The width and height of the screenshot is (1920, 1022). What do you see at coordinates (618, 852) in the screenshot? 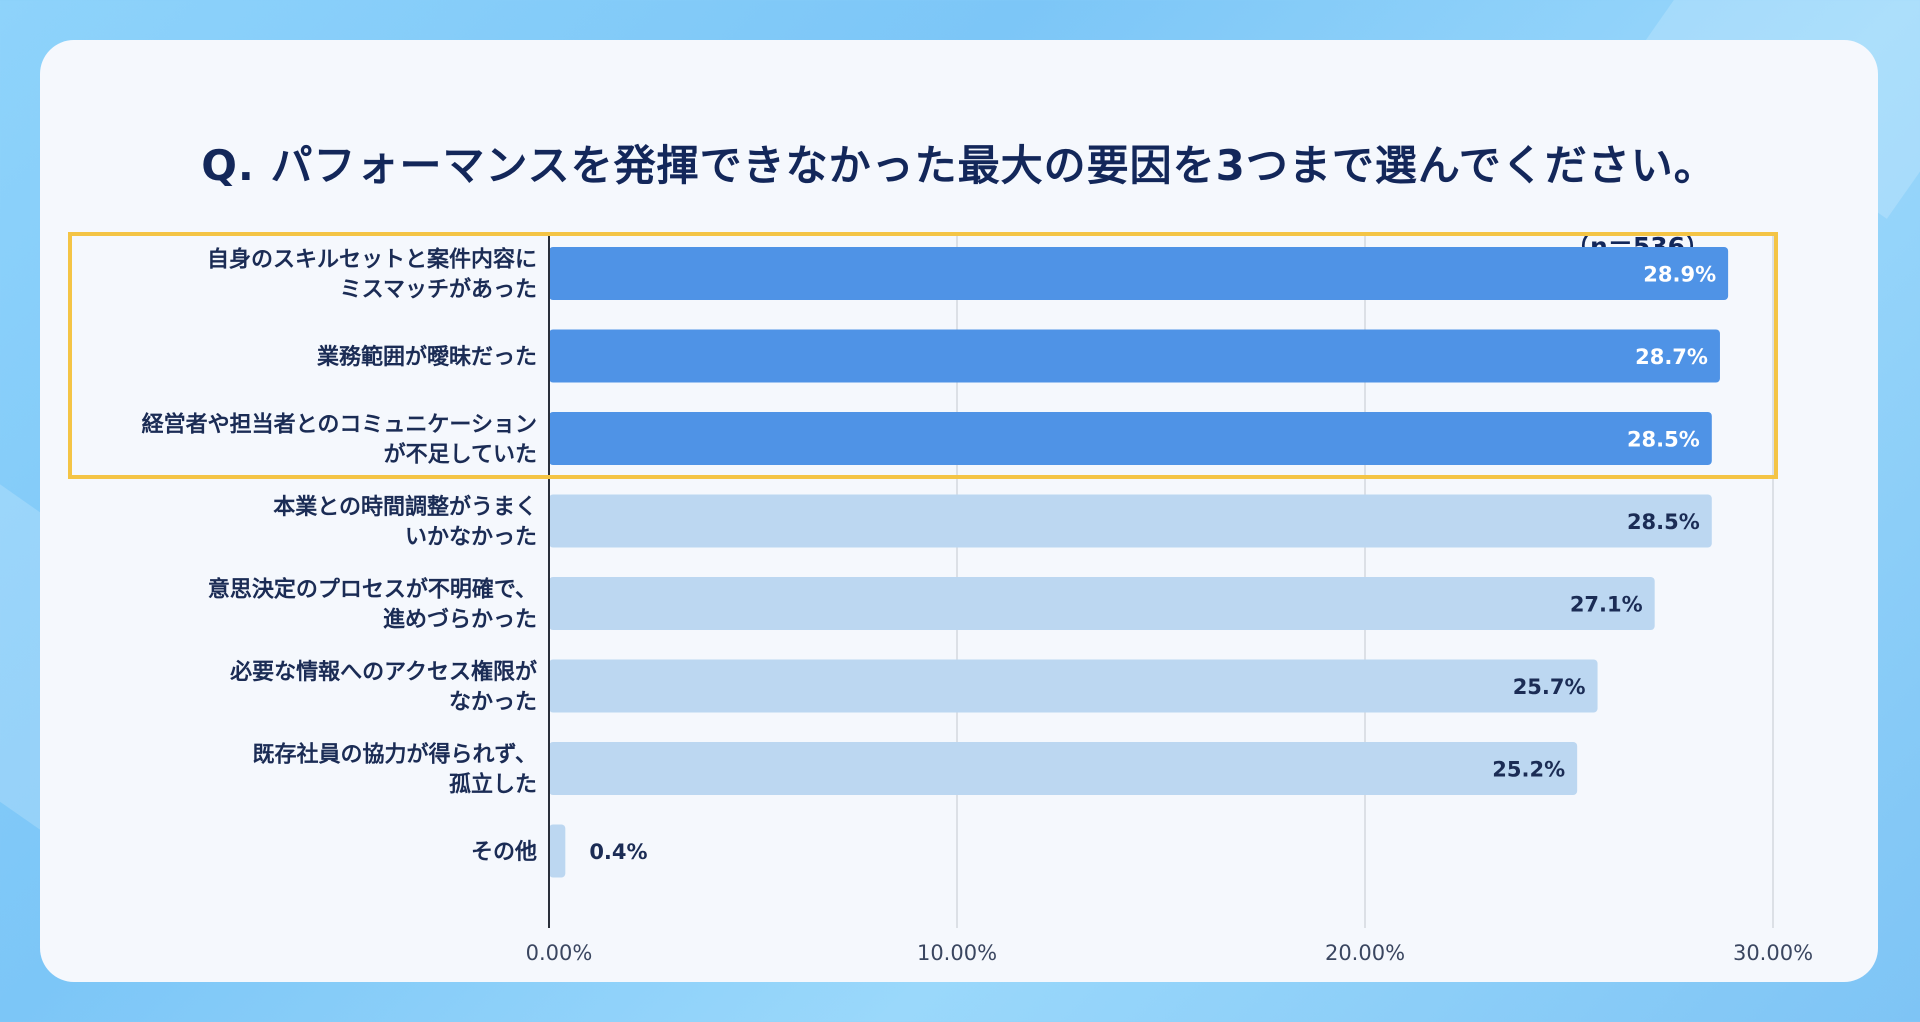
I see `data-label: 0.4%` at bounding box center [618, 852].